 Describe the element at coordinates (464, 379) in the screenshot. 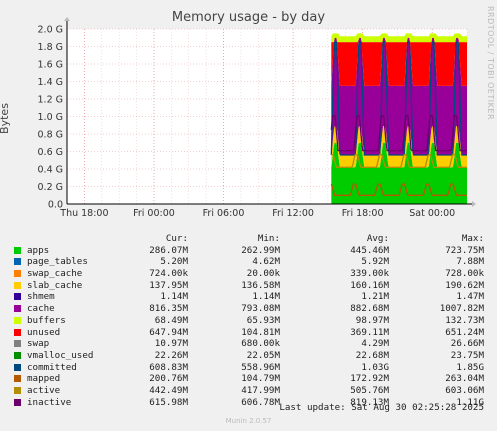

I see `legend-max: 263.04M` at that location.